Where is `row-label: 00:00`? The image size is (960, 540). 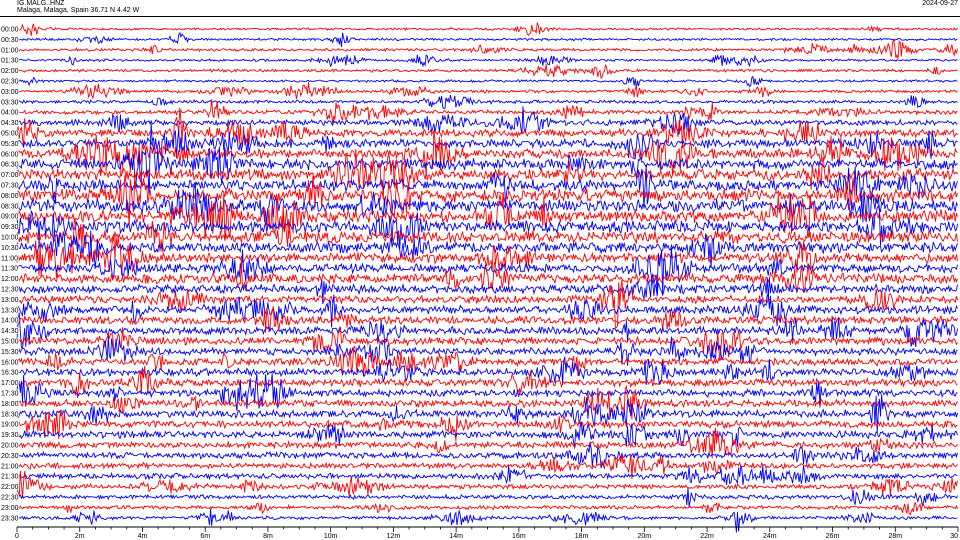 row-label: 00:00 is located at coordinates (10, 30).